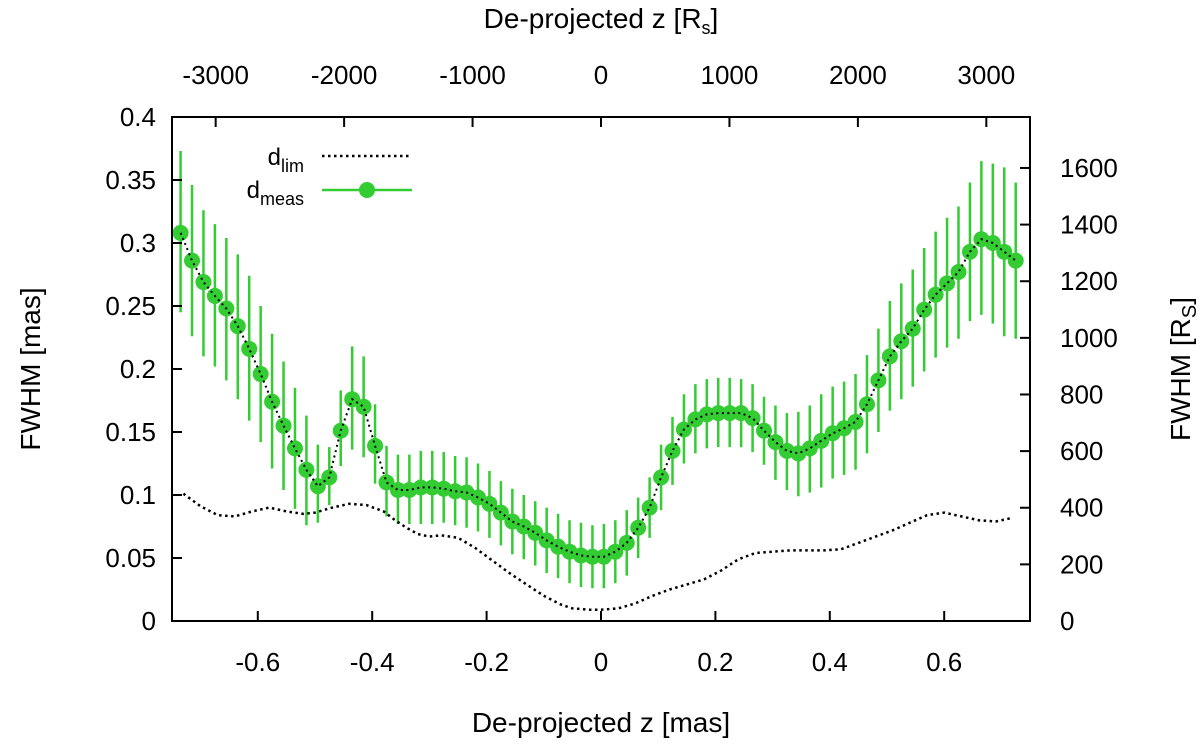 This screenshot has width=1200, height=746. What do you see at coordinates (601, 722) in the screenshot?
I see `x-axis-label: De-projected z [mas]` at bounding box center [601, 722].